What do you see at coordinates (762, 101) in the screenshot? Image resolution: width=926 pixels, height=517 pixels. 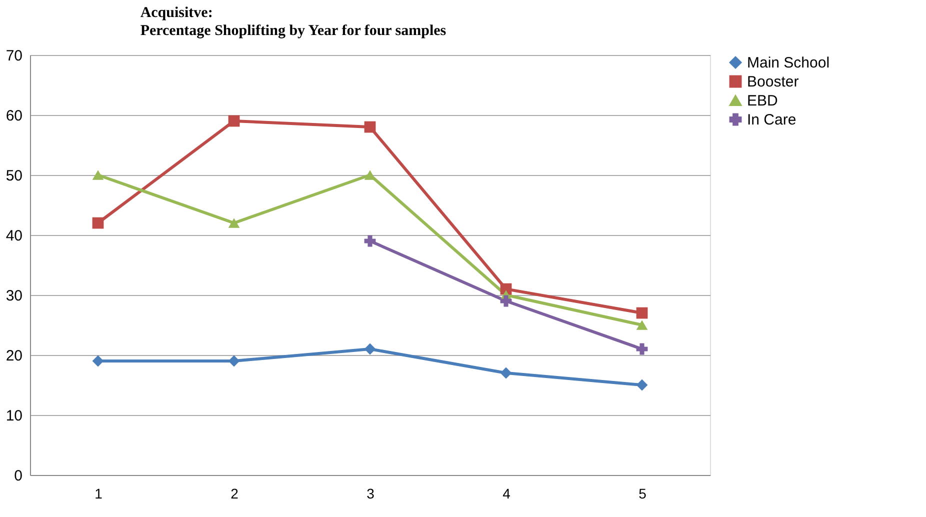 I see `legend-label: EBD` at bounding box center [762, 101].